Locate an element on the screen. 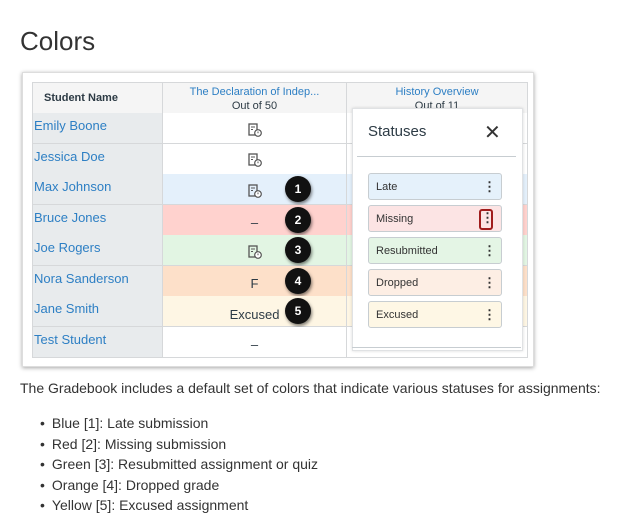 The image size is (630, 527). assignment-title: History Overview is located at coordinates (437, 92).